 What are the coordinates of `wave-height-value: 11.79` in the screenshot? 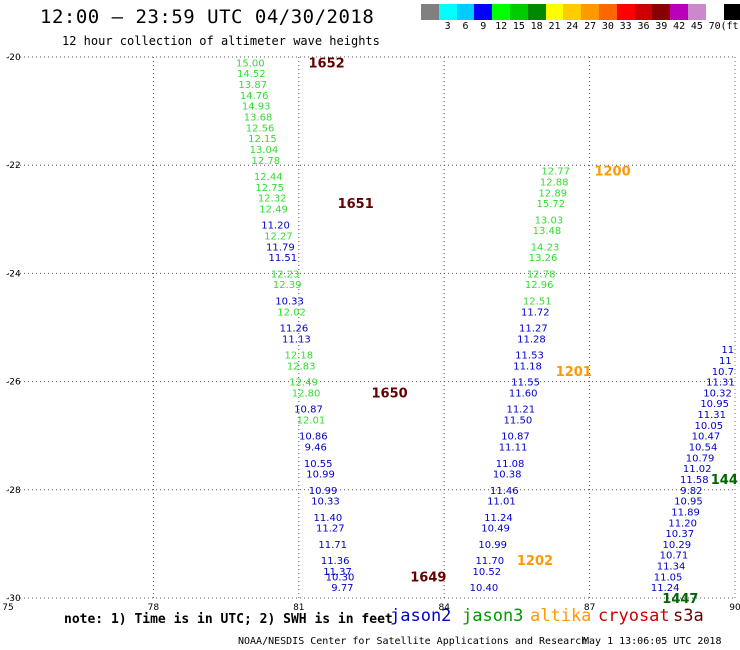 It's located at (280, 247).